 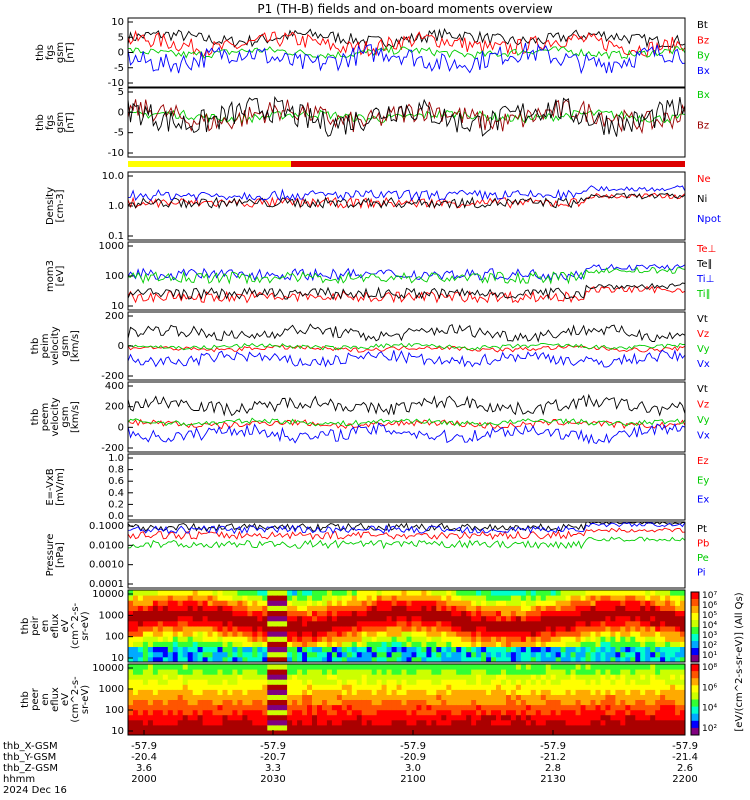 I want to click on x-axis-value: -20.9, so click(x=413, y=757).